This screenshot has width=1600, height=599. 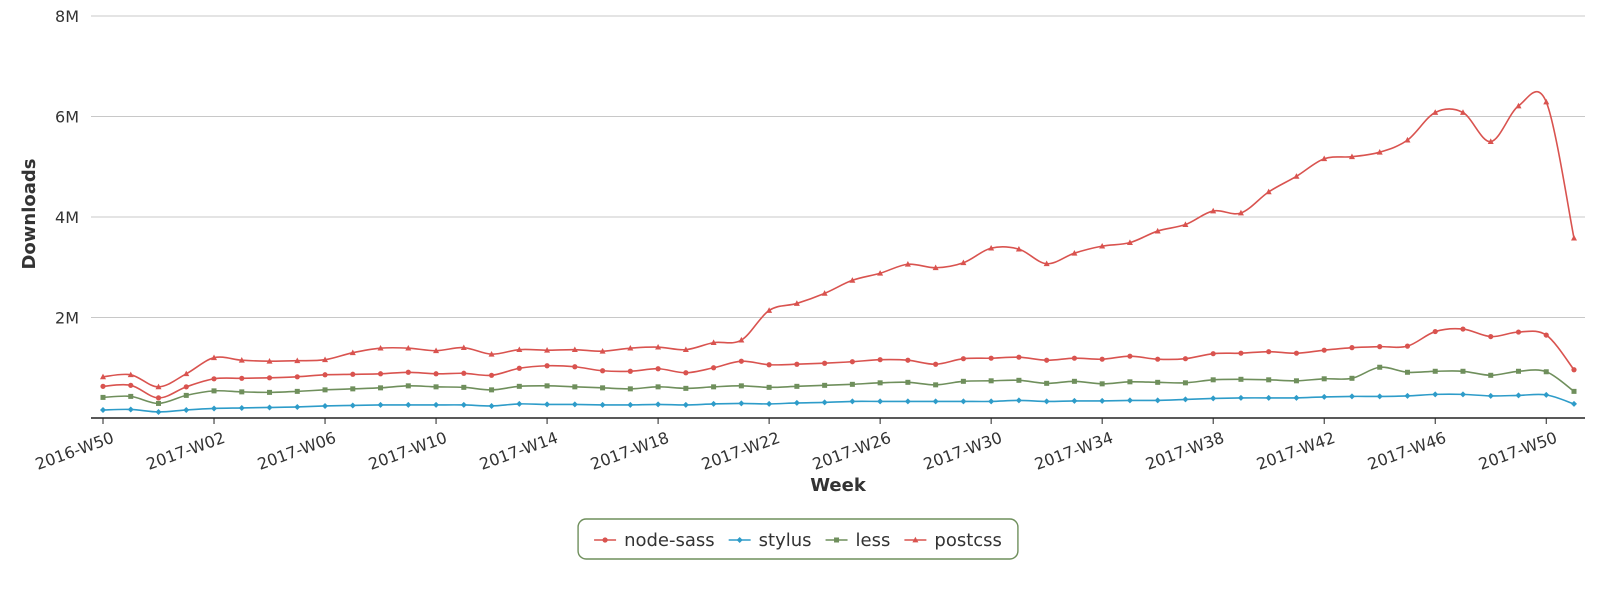 I want to click on legend: node-sass stylus less postcss, so click(x=798, y=539).